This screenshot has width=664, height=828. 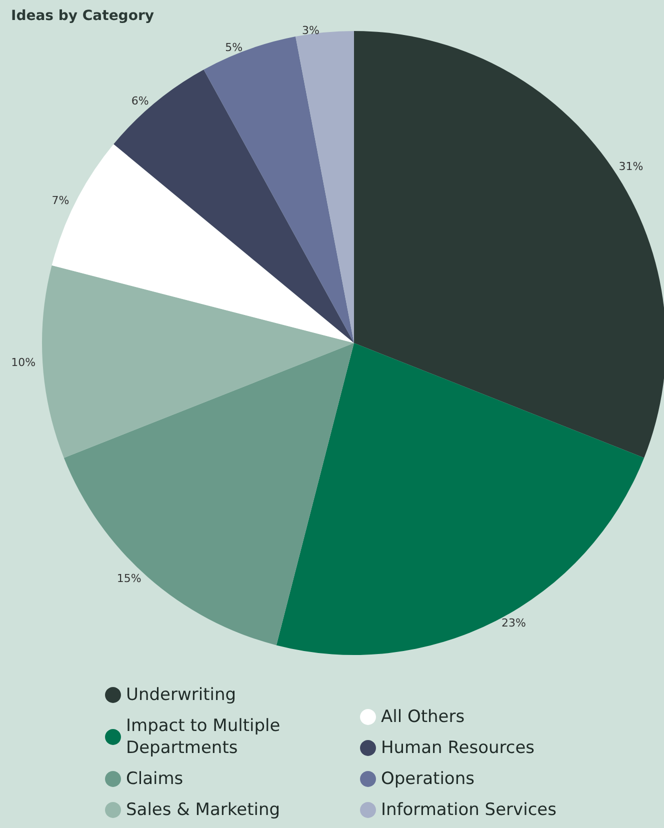 I want to click on legend-label: Information Services, so click(x=469, y=810).